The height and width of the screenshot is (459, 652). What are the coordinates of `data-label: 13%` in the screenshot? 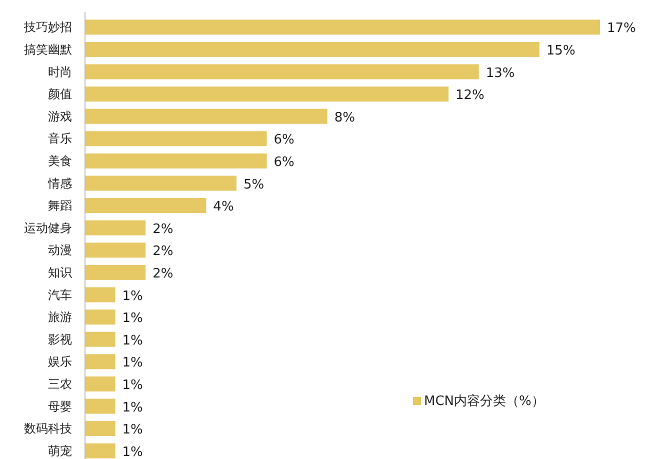 It's located at (500, 73).